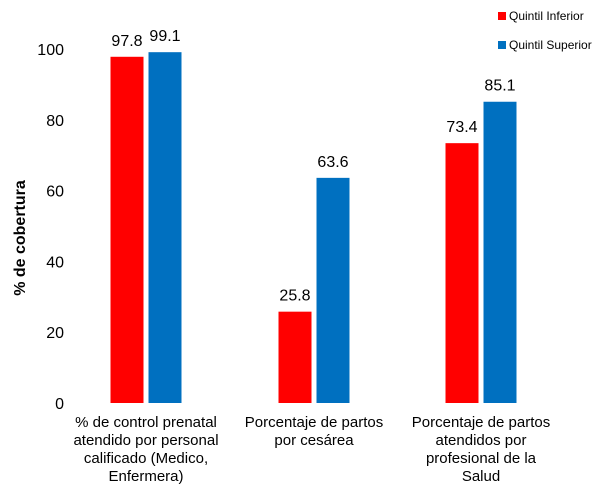 This screenshot has width=596, height=493. What do you see at coordinates (314, 431) in the screenshot?
I see `category-label: Porcentaje de partos por cesárea` at bounding box center [314, 431].